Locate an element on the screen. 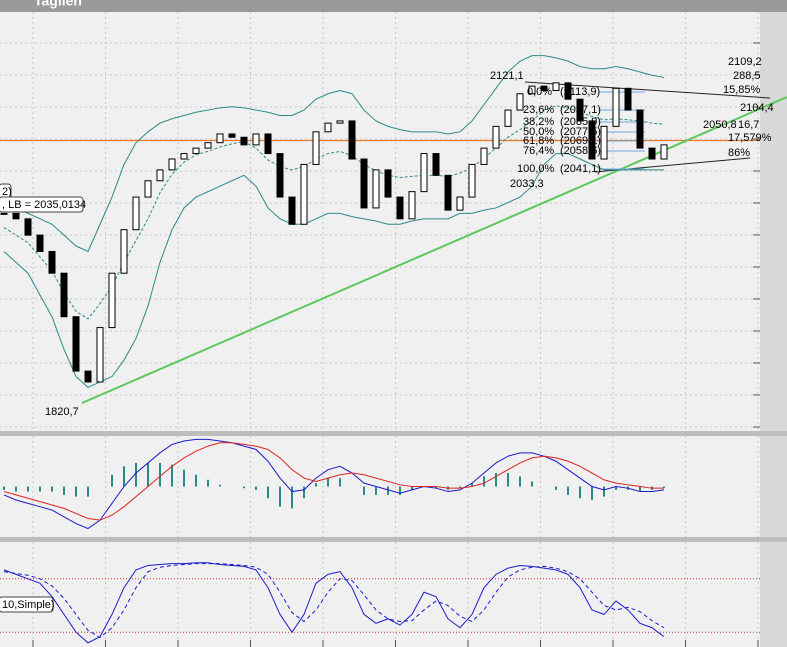  price-annotation: 2109,2 is located at coordinates (745, 62).